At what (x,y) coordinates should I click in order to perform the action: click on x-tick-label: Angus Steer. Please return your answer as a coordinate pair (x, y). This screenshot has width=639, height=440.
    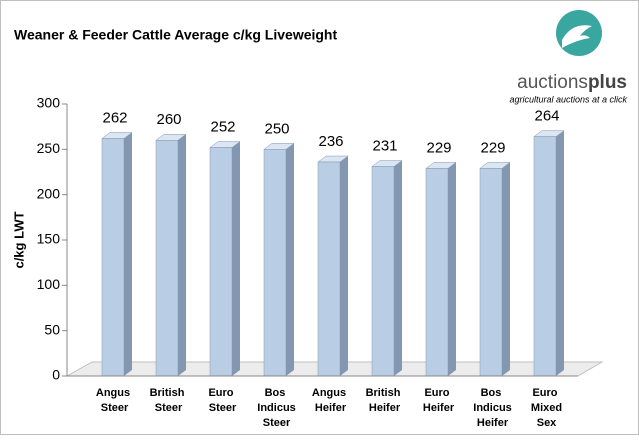
    Looking at the image, I should click on (113, 400).